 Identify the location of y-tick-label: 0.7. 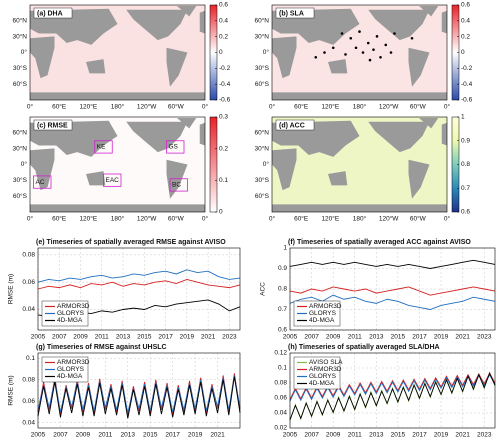
(282, 309).